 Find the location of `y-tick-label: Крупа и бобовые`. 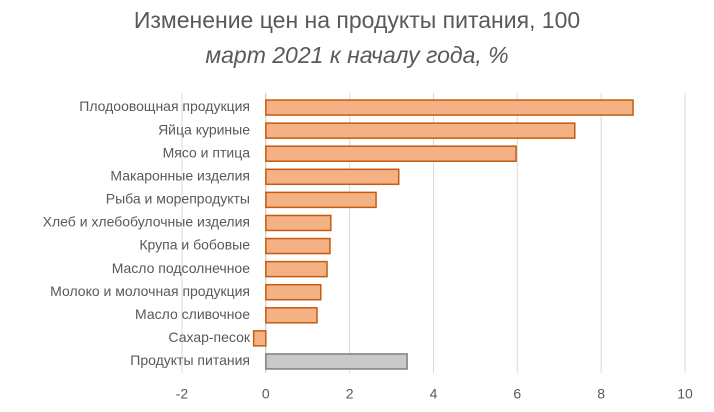

y-tick-label: Крупа и бобовые is located at coordinates (194, 245).